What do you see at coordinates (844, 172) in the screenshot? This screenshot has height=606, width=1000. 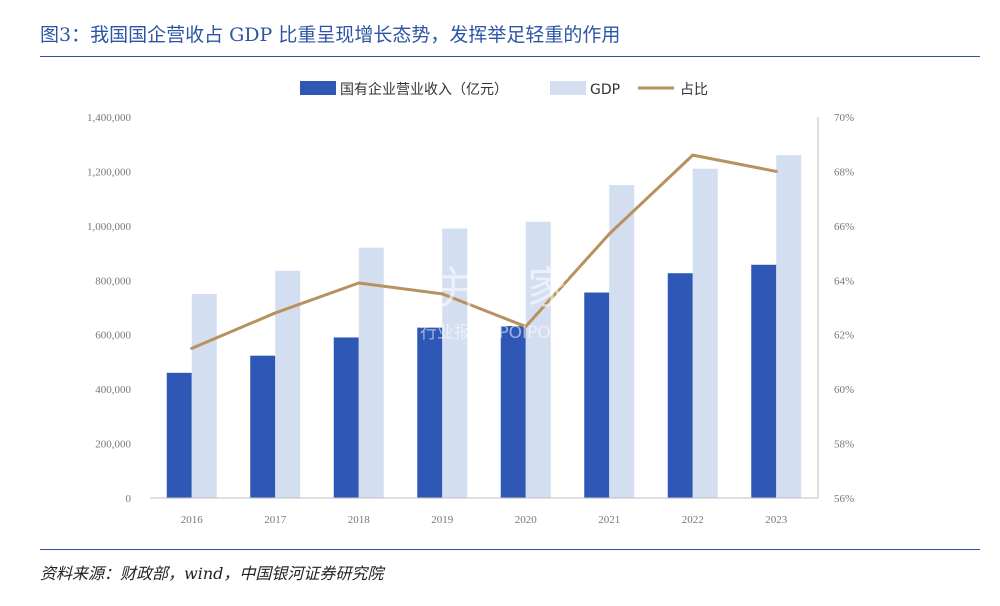 I see `y-right-tick-label: 68%` at bounding box center [844, 172].